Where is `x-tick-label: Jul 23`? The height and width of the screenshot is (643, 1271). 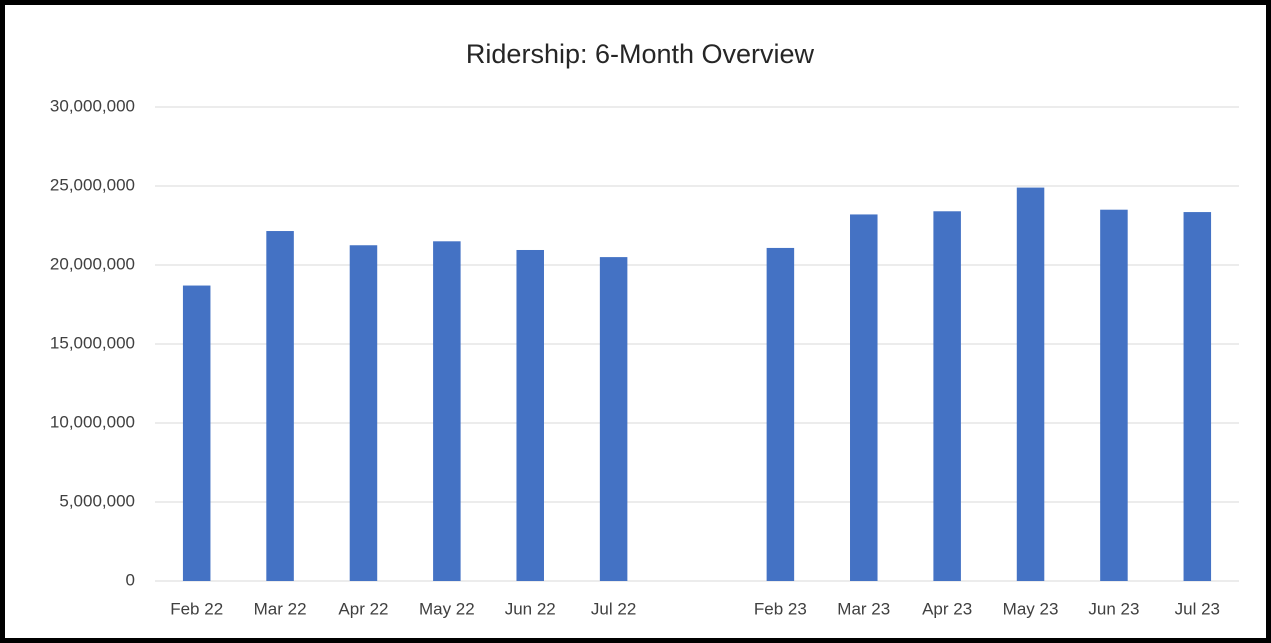 x-tick-label: Jul 23 is located at coordinates (1197, 608).